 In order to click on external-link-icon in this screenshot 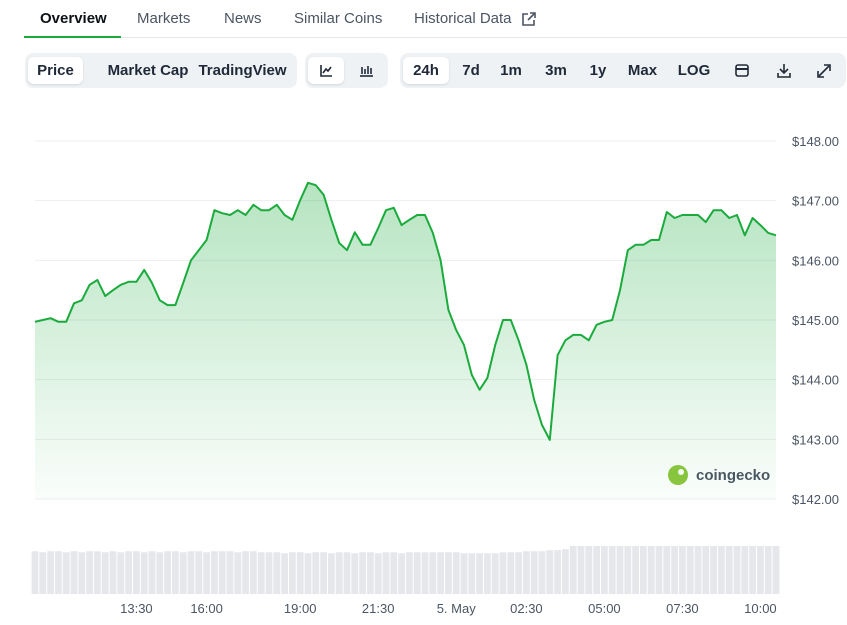, I will do `click(529, 19)`.